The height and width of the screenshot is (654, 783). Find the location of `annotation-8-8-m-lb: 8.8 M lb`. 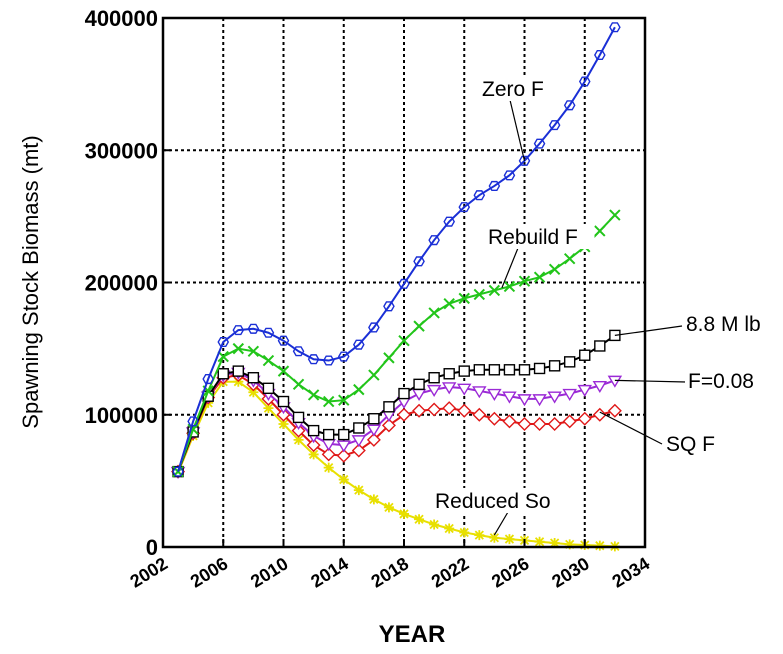

annotation-8-8-m-lb: 8.8 M lb is located at coordinates (697, 323).